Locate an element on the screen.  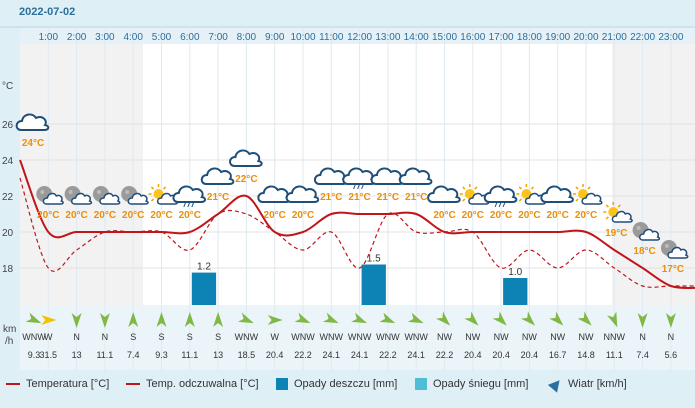
y-tick-label: 24 is located at coordinates (8, 161).